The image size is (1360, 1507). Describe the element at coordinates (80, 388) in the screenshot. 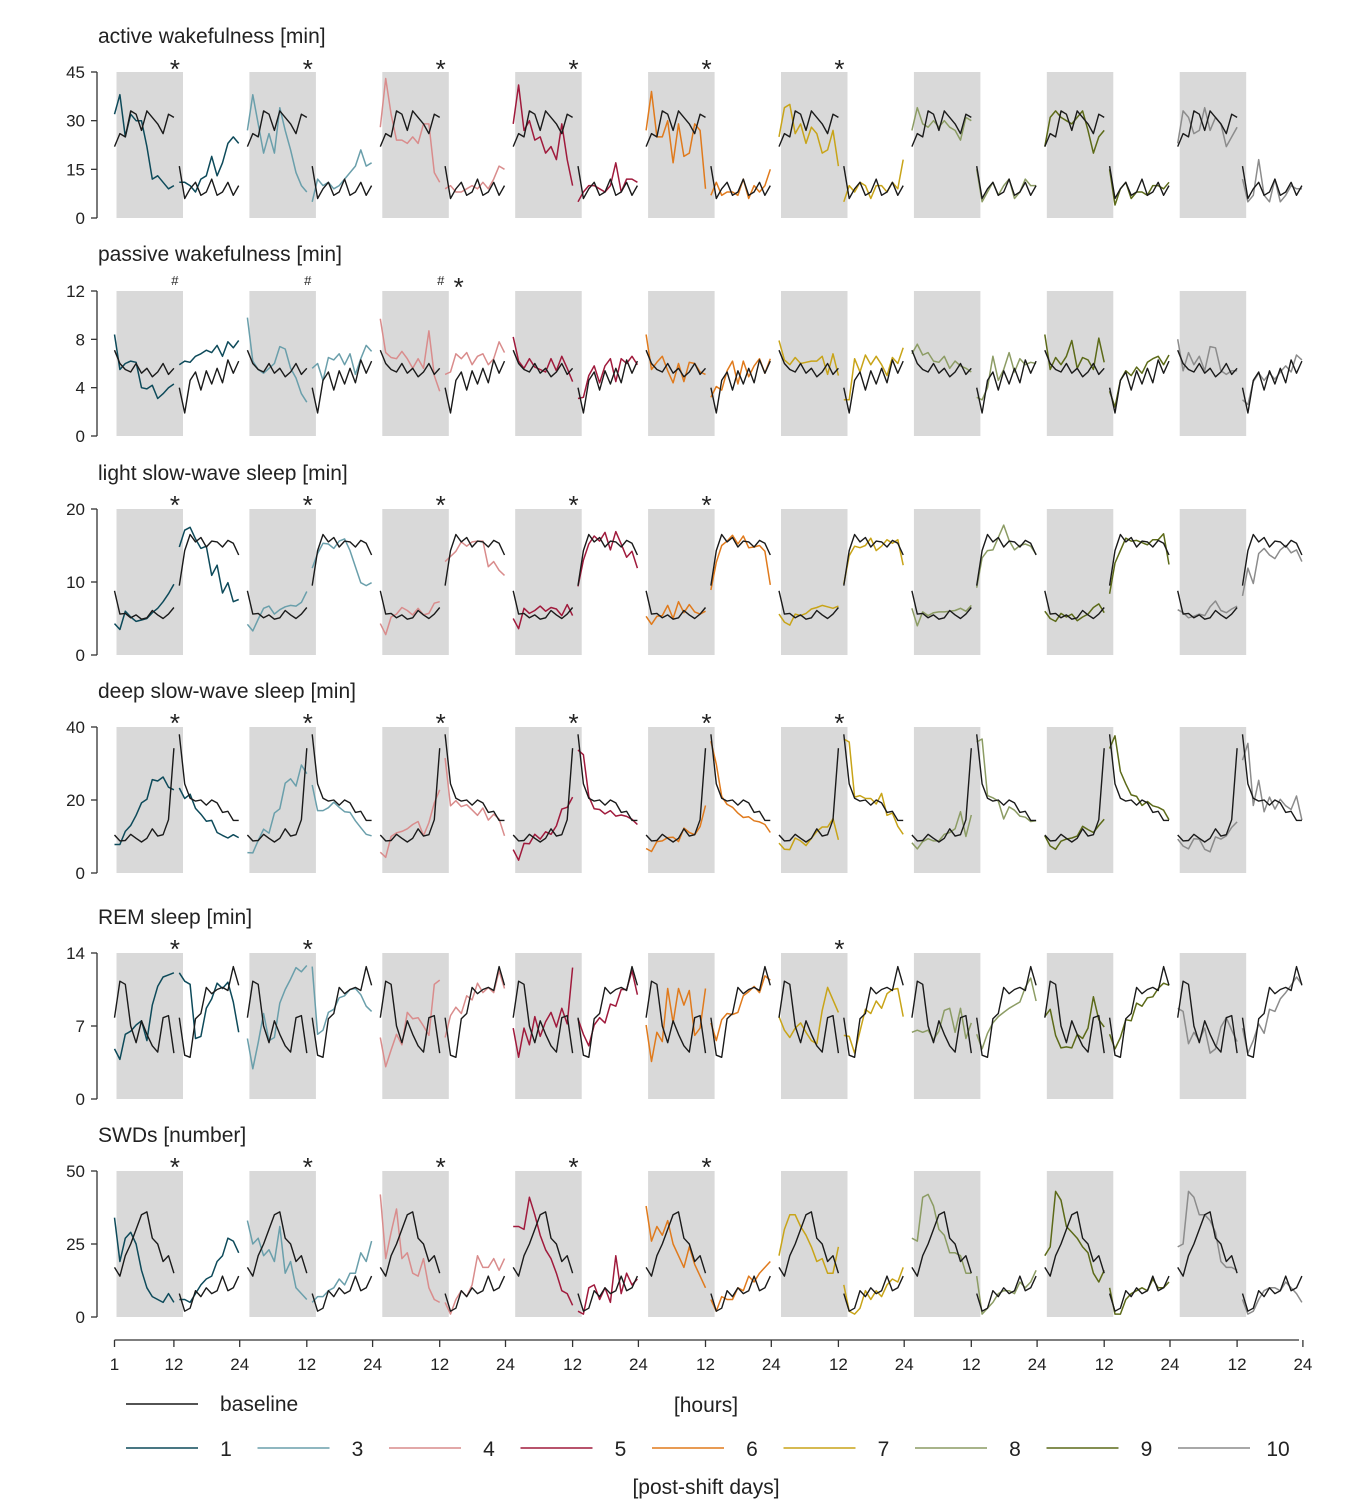

I see `y-tick-label: 4` at that location.